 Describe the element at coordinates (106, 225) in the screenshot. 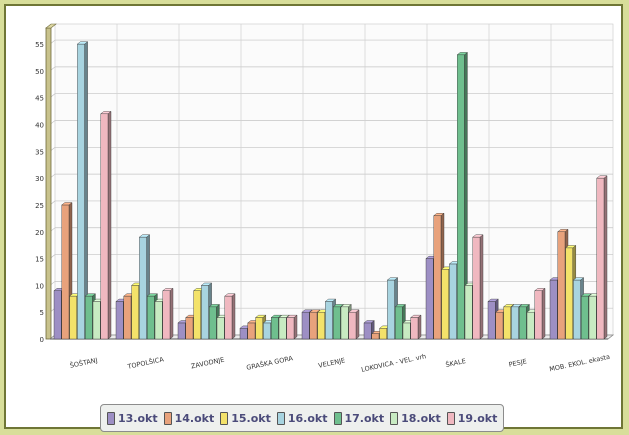

I see `bar-19.okt-1` at that location.